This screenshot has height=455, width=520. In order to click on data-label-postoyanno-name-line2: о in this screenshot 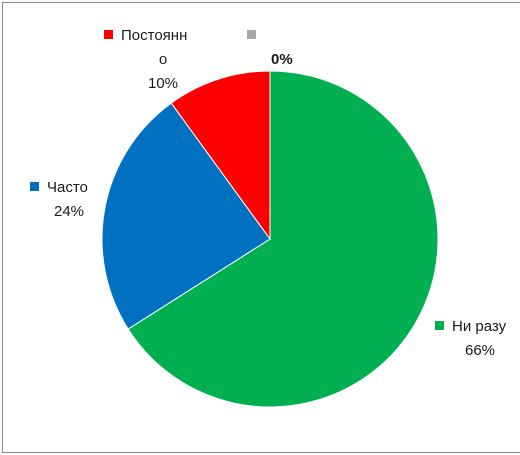, I will do `click(163, 59)`.